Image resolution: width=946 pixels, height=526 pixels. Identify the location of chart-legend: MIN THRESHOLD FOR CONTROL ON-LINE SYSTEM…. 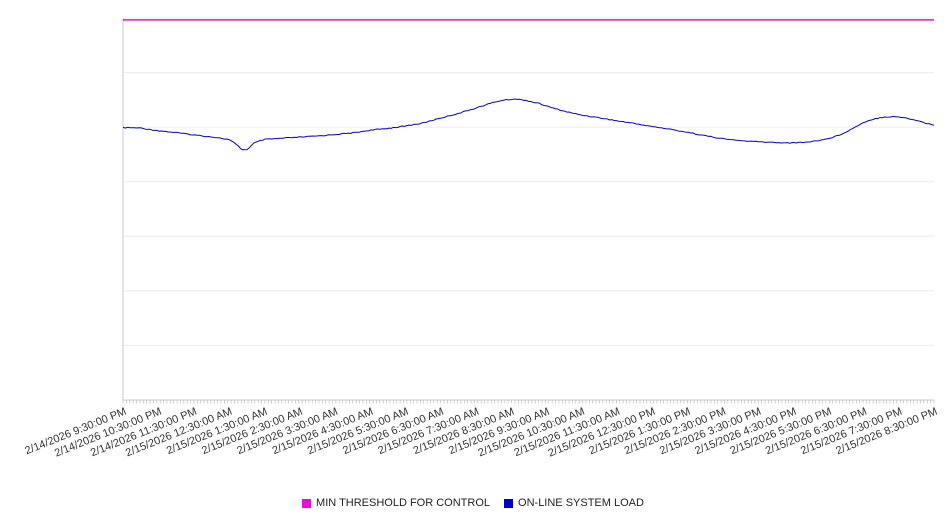
(473, 503).